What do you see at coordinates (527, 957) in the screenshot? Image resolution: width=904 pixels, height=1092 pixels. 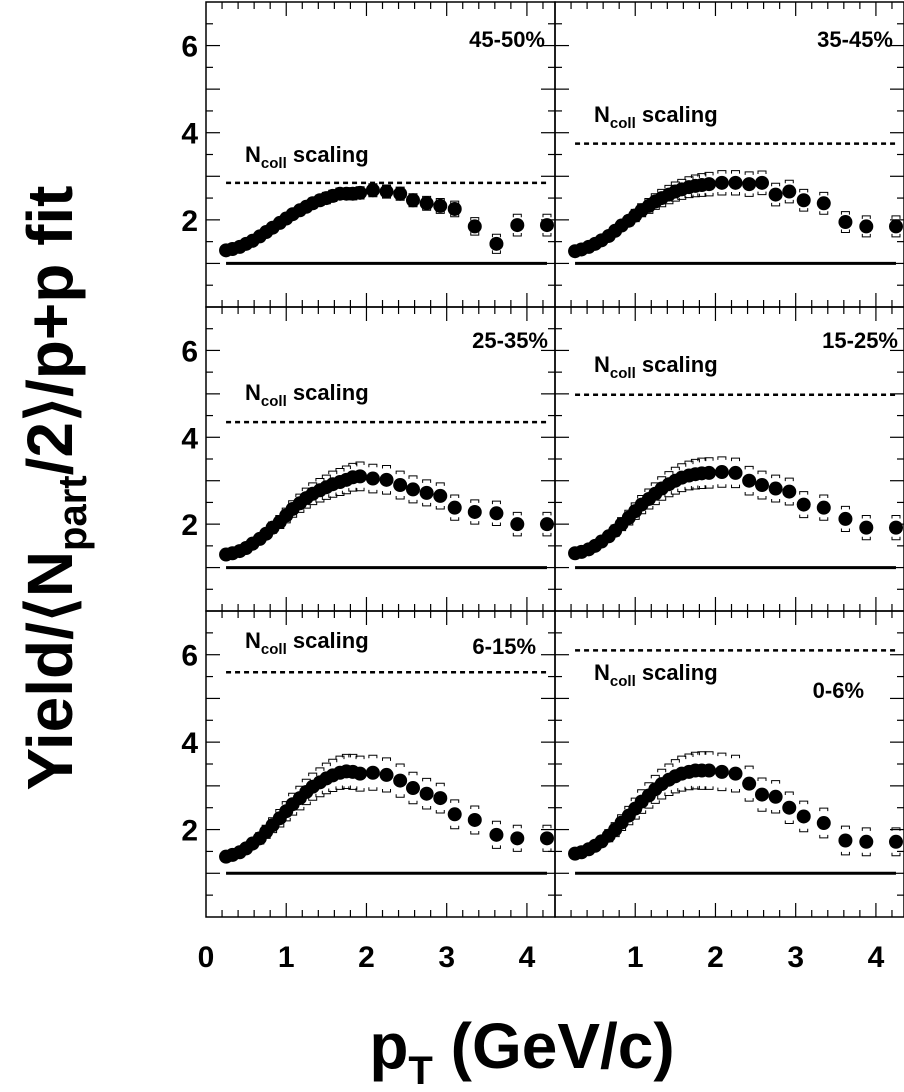 I see `x-tick-label-left: 4` at bounding box center [527, 957].